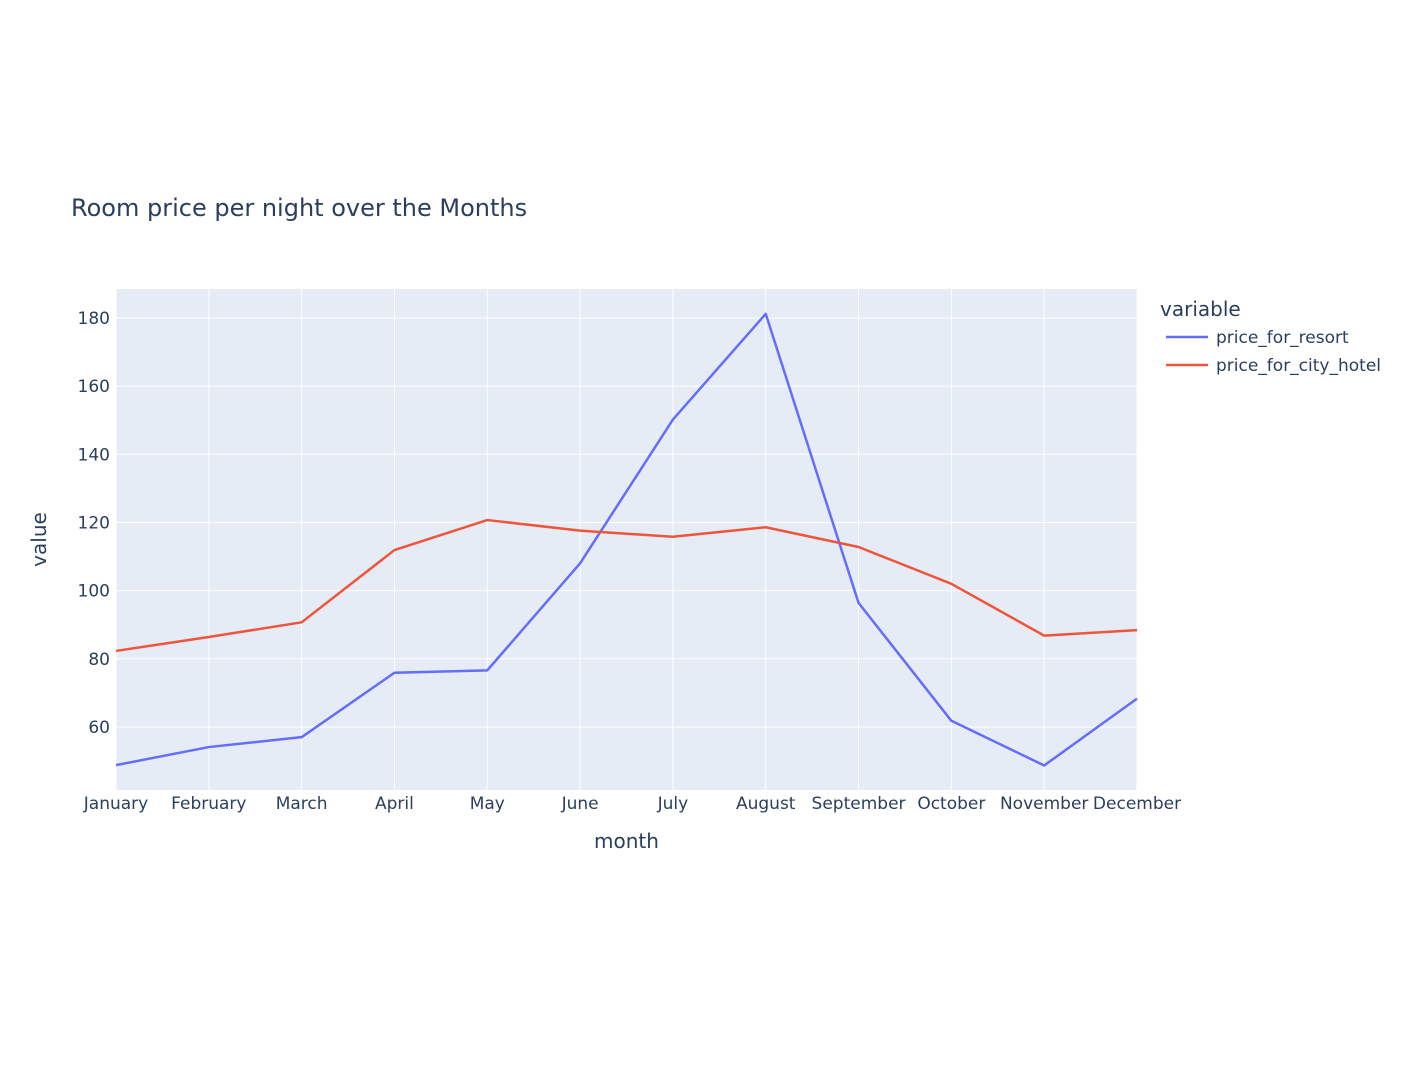 The image size is (1405, 1077). I want to click on legend-item: price_for_city_hotel, so click(1273, 366).